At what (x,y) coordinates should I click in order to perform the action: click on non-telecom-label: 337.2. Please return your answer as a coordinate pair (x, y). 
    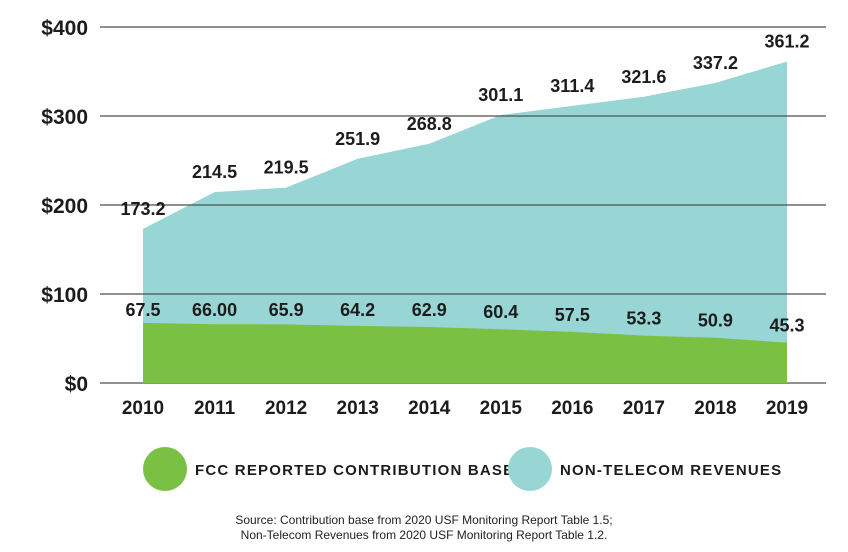
    Looking at the image, I should click on (715, 63).